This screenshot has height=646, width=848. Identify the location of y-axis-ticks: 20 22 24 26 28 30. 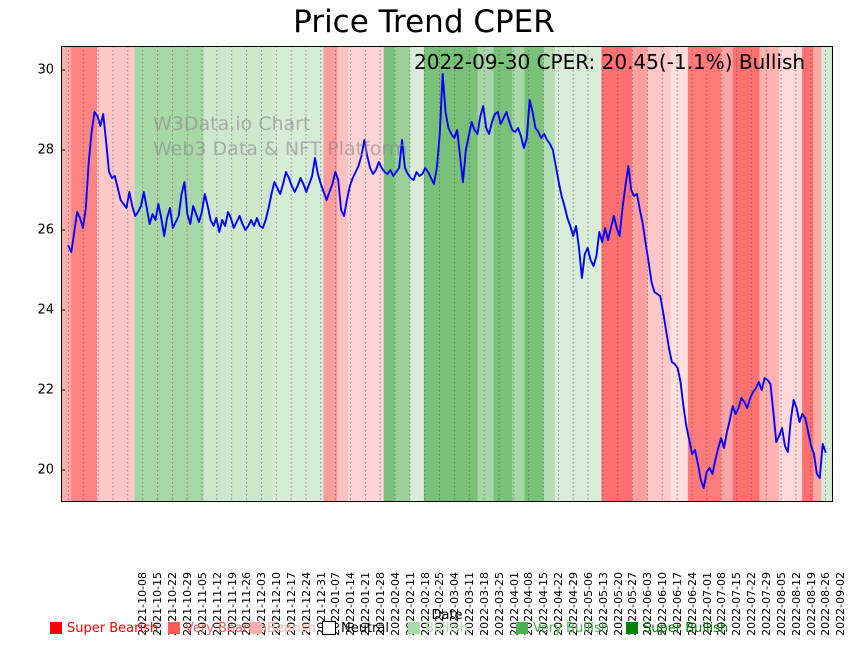
(27, 274).